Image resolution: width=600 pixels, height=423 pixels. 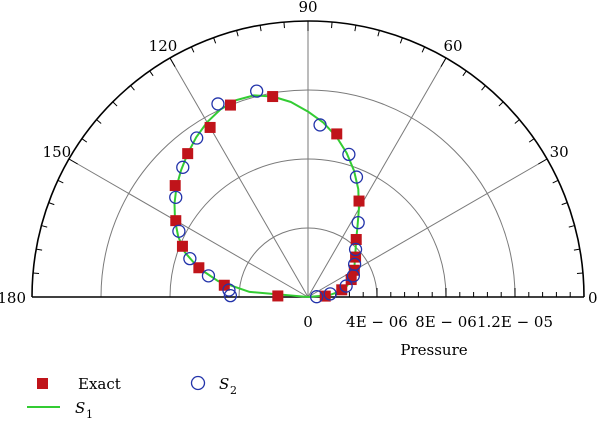 I want to click on radial-axis-label: Pressure, so click(x=433, y=350).